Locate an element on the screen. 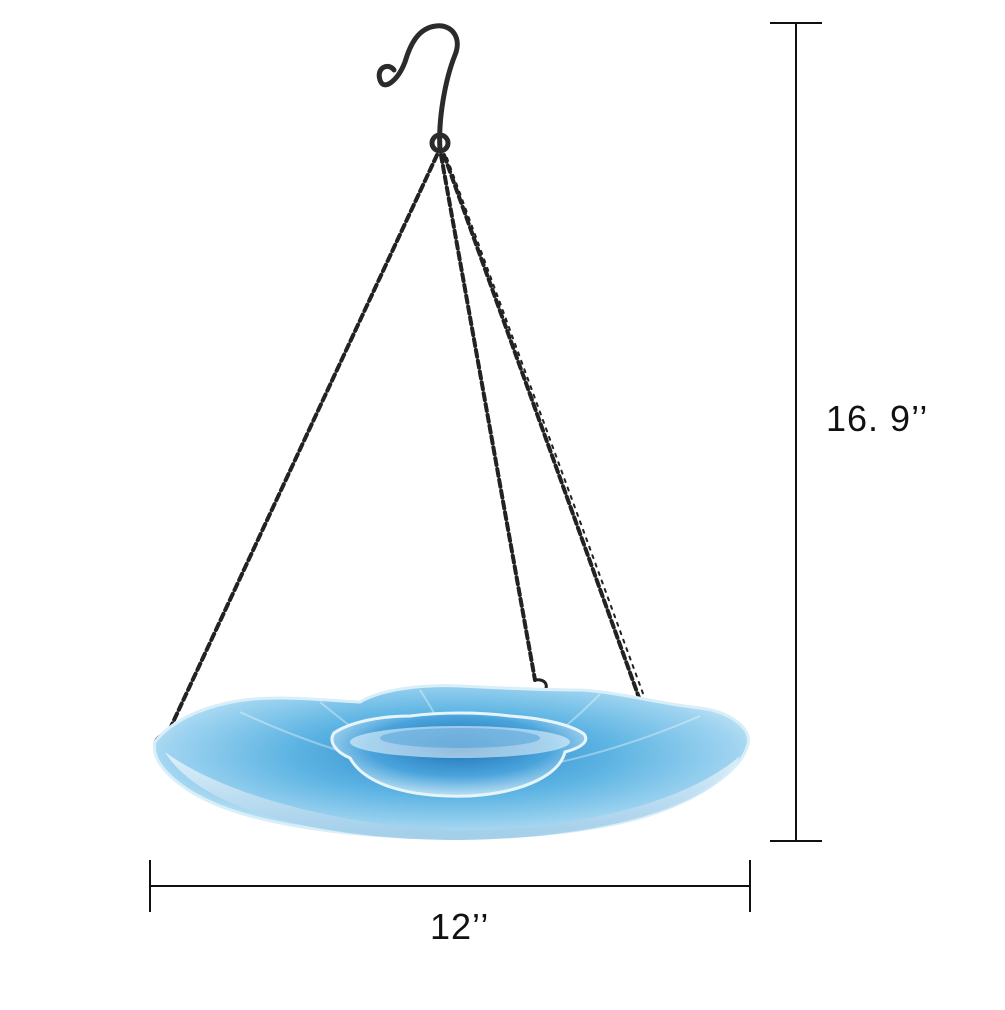 The width and height of the screenshot is (1005, 1010). inner-cup is located at coordinates (459, 754).